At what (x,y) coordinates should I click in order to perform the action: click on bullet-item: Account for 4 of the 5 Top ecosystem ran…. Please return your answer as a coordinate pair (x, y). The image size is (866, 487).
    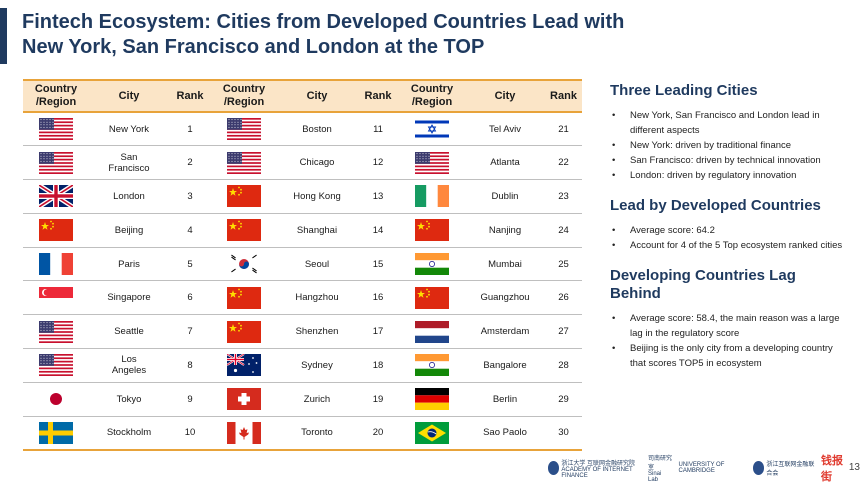
    Looking at the image, I should click on (730, 245).